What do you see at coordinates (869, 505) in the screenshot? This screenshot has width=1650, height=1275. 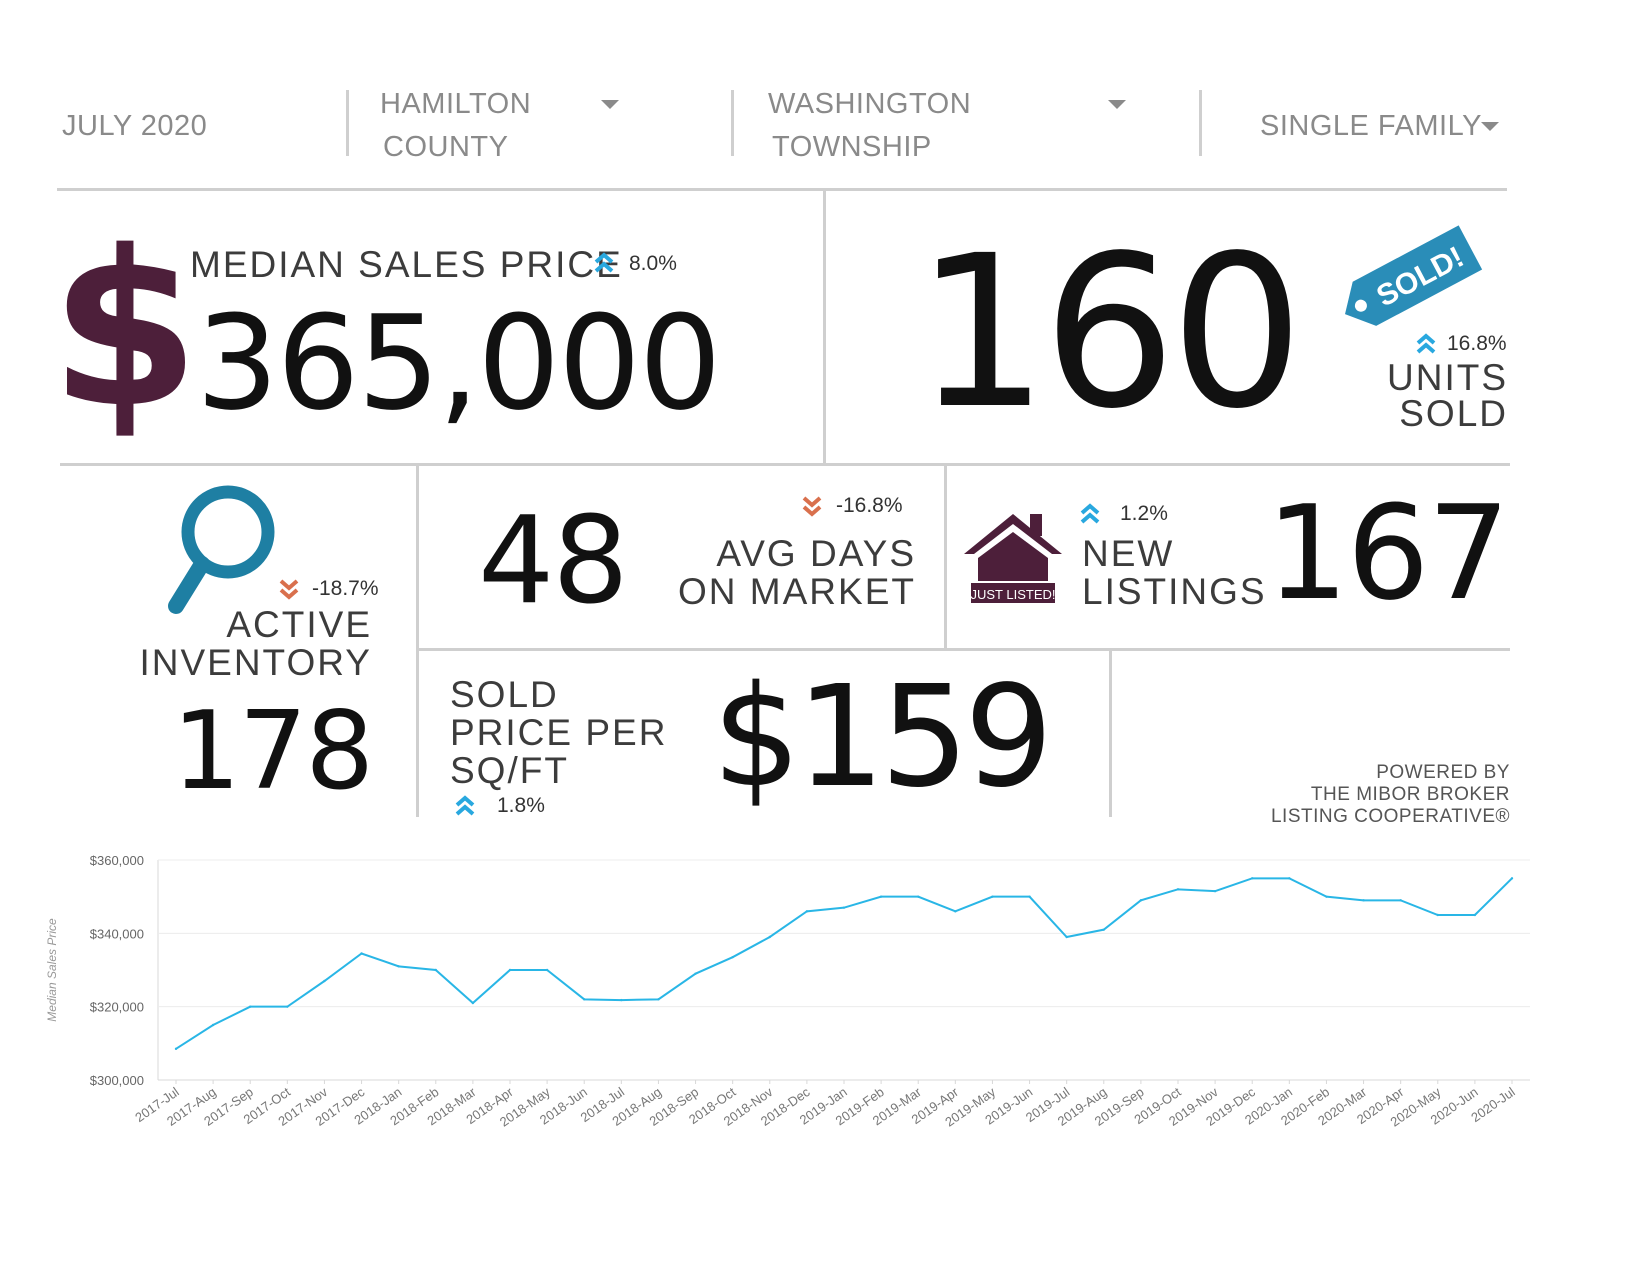 I see `avg-days-change: -16.8%` at bounding box center [869, 505].